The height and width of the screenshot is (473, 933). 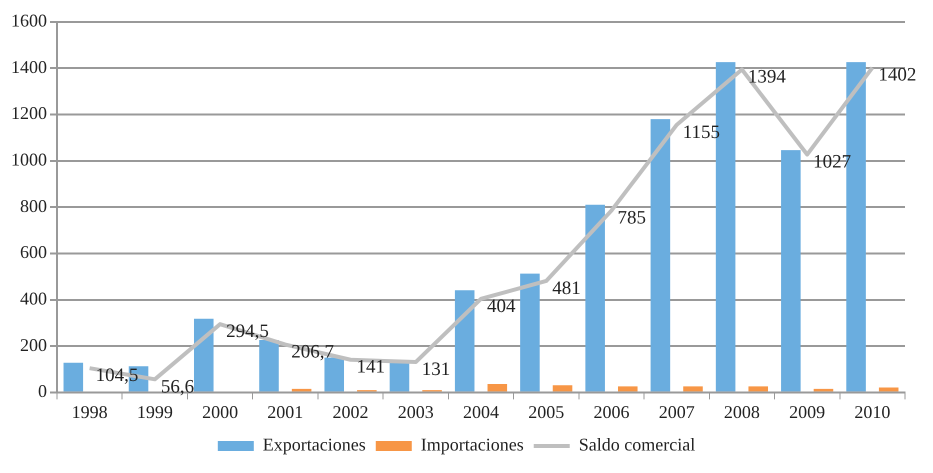 I want to click on x-tick-label: 1999, so click(x=154, y=412).